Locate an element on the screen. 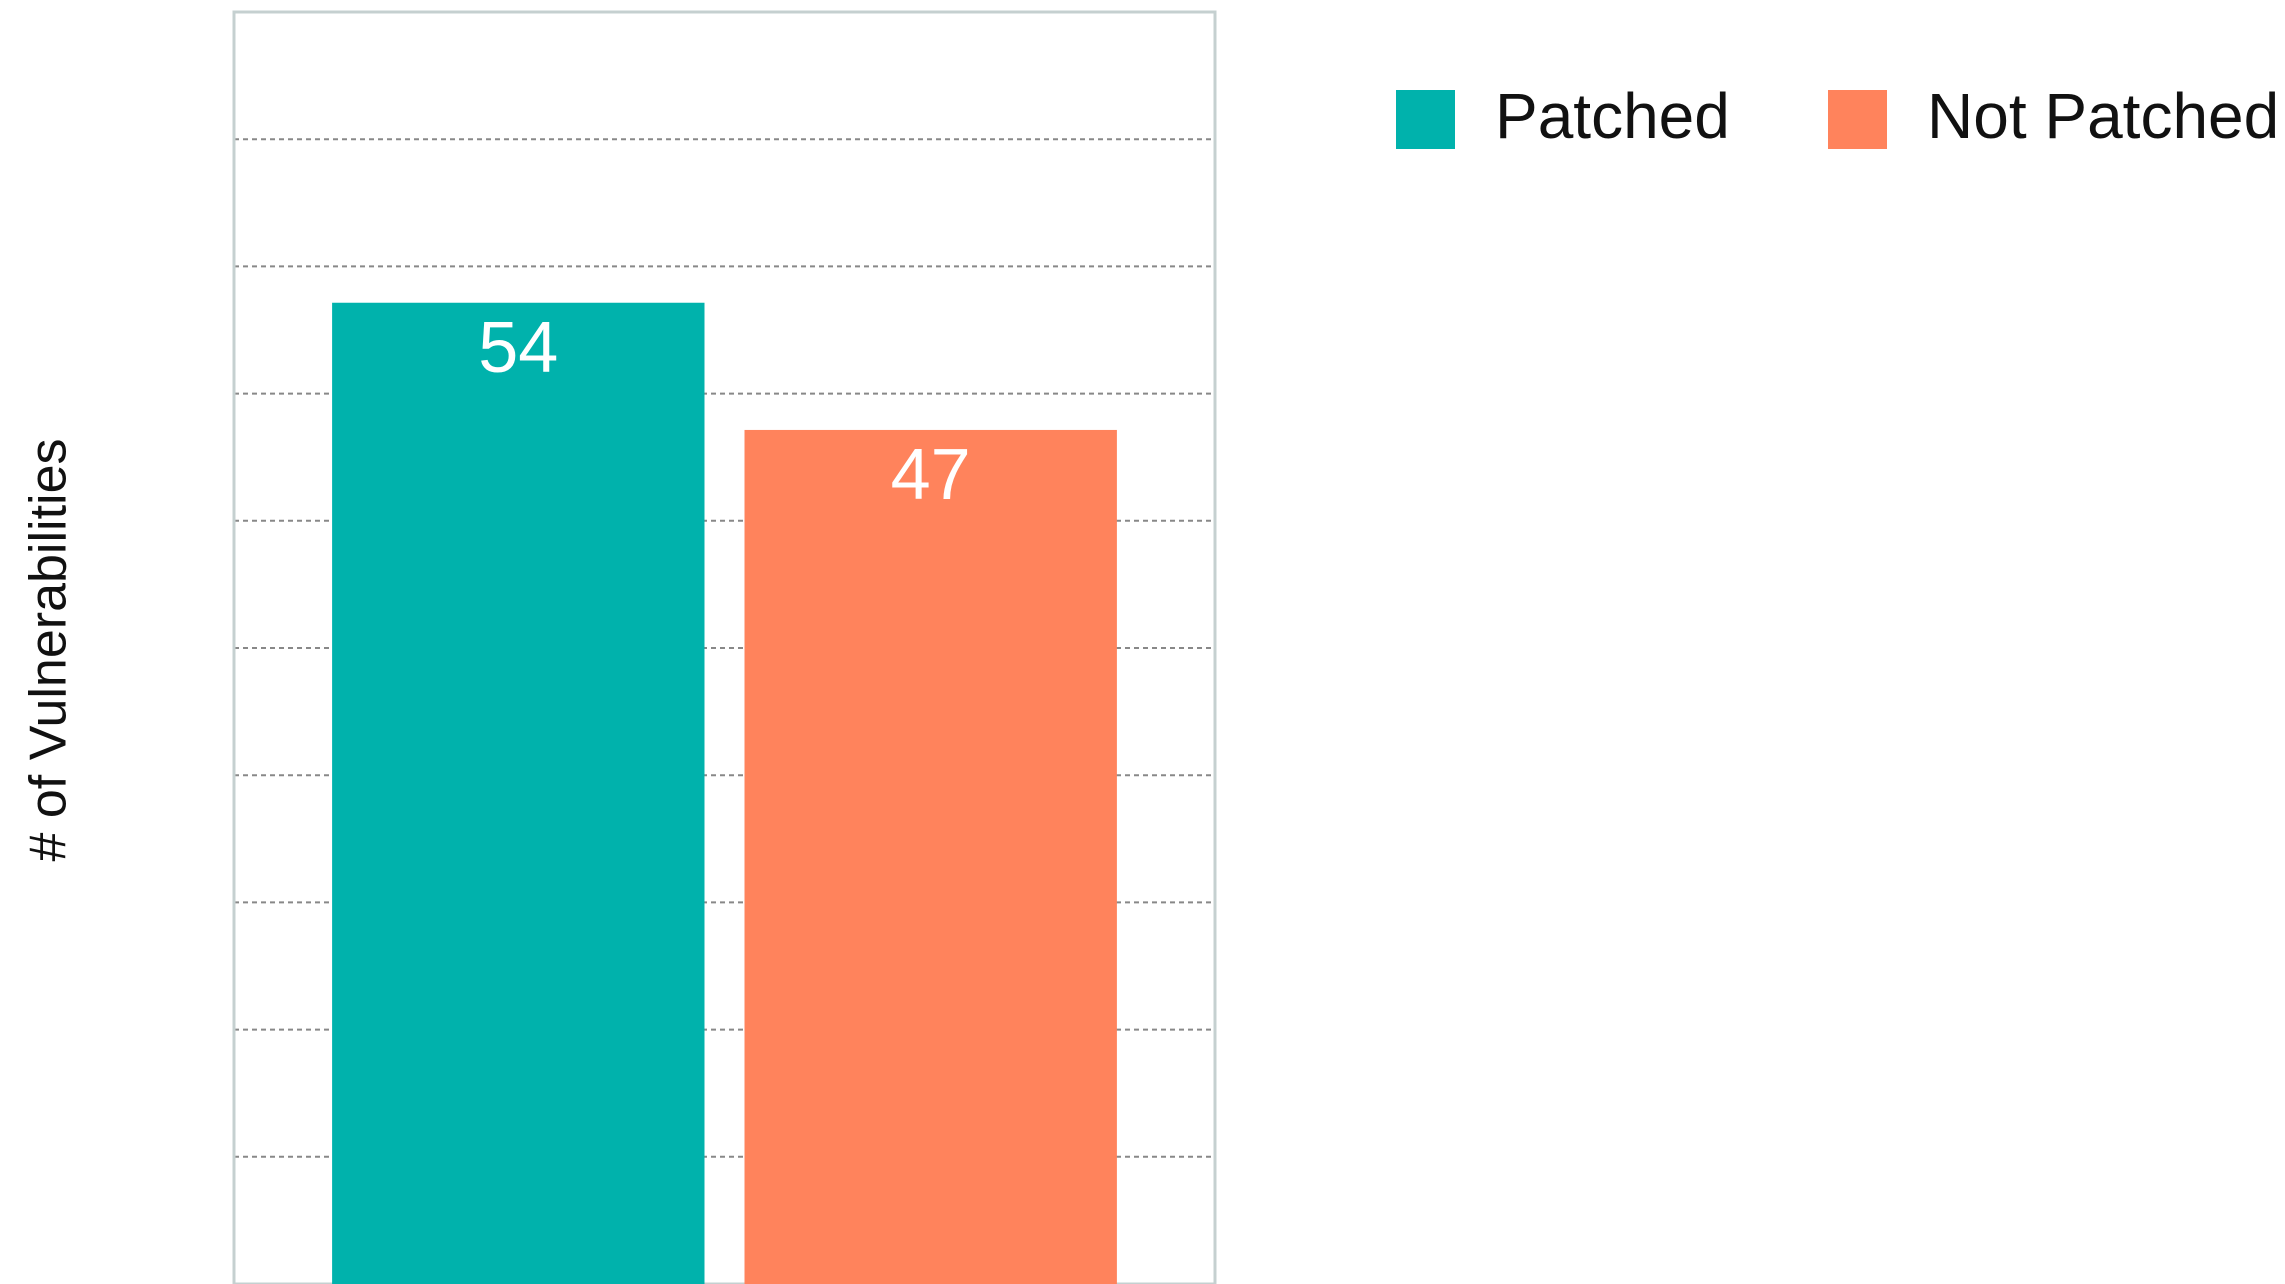 The image size is (2285, 1284). legend-label: Not Patched is located at coordinates (2103, 116).